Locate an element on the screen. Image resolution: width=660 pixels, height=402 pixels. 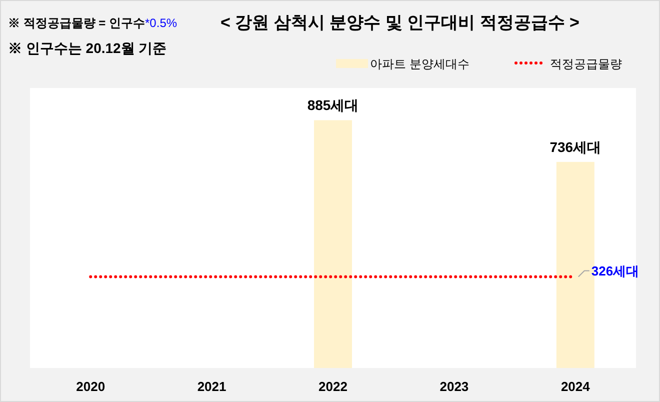
x-tick-label: 2021 is located at coordinates (211, 386).